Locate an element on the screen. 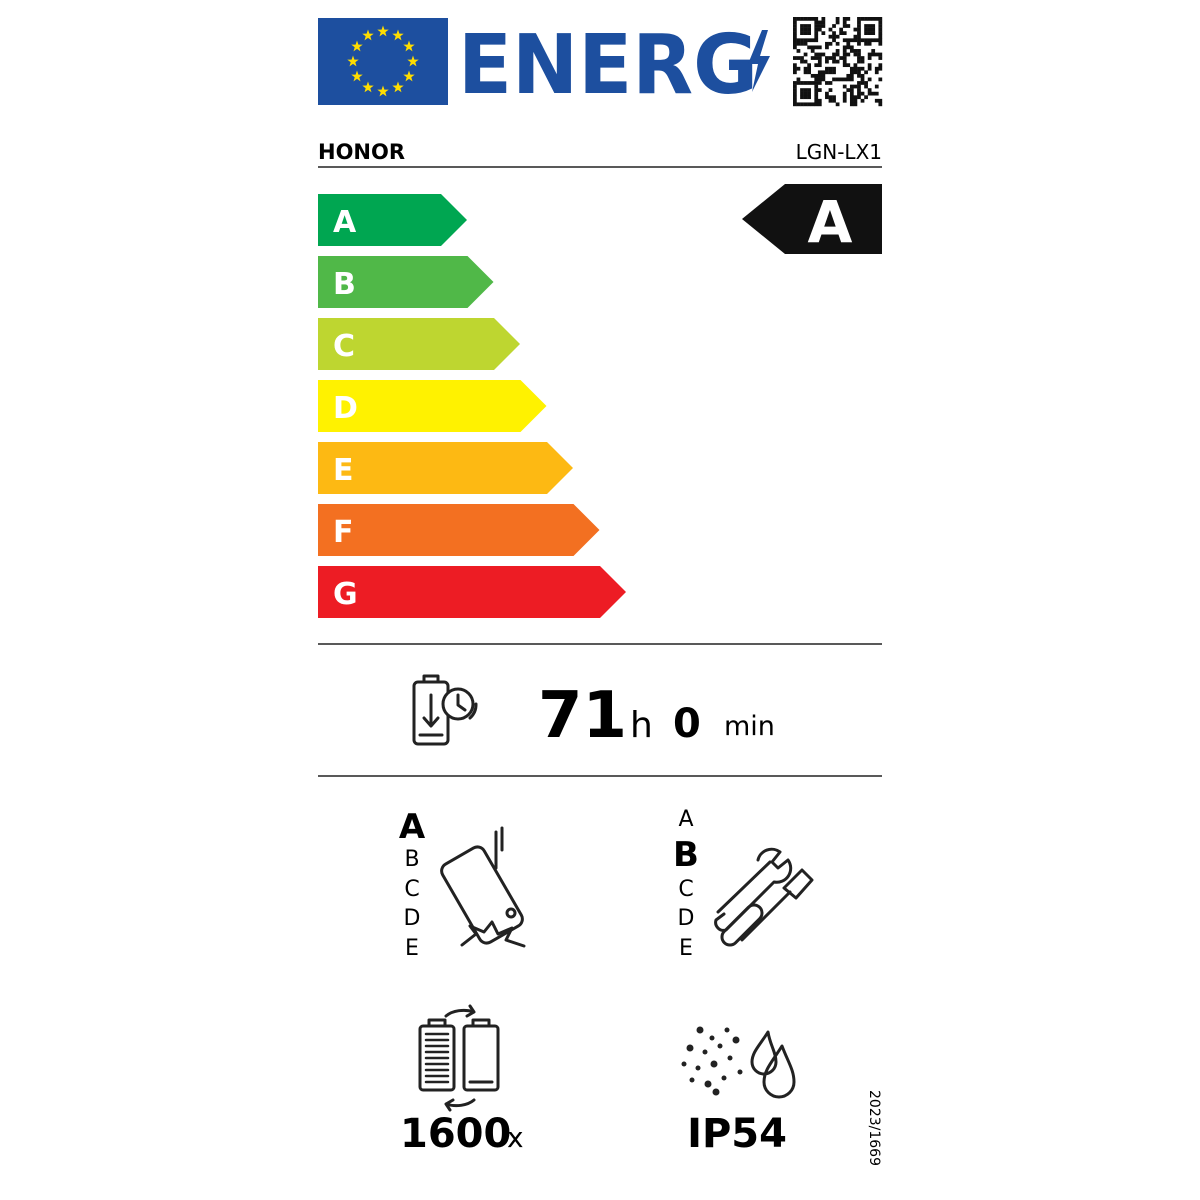  class-letter: E is located at coordinates (686, 948).